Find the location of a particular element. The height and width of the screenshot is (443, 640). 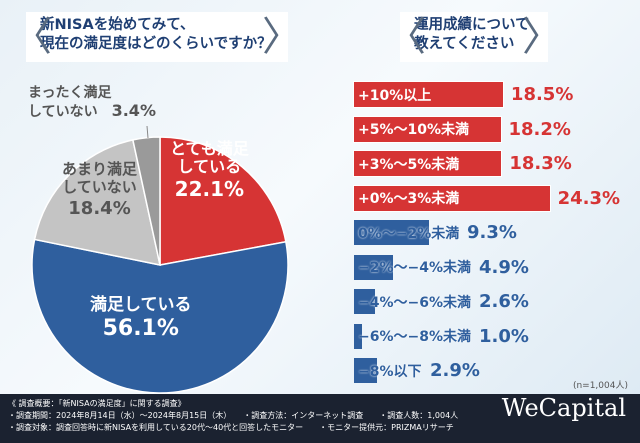

bar-label: +5%～10%未満 is located at coordinates (414, 130).